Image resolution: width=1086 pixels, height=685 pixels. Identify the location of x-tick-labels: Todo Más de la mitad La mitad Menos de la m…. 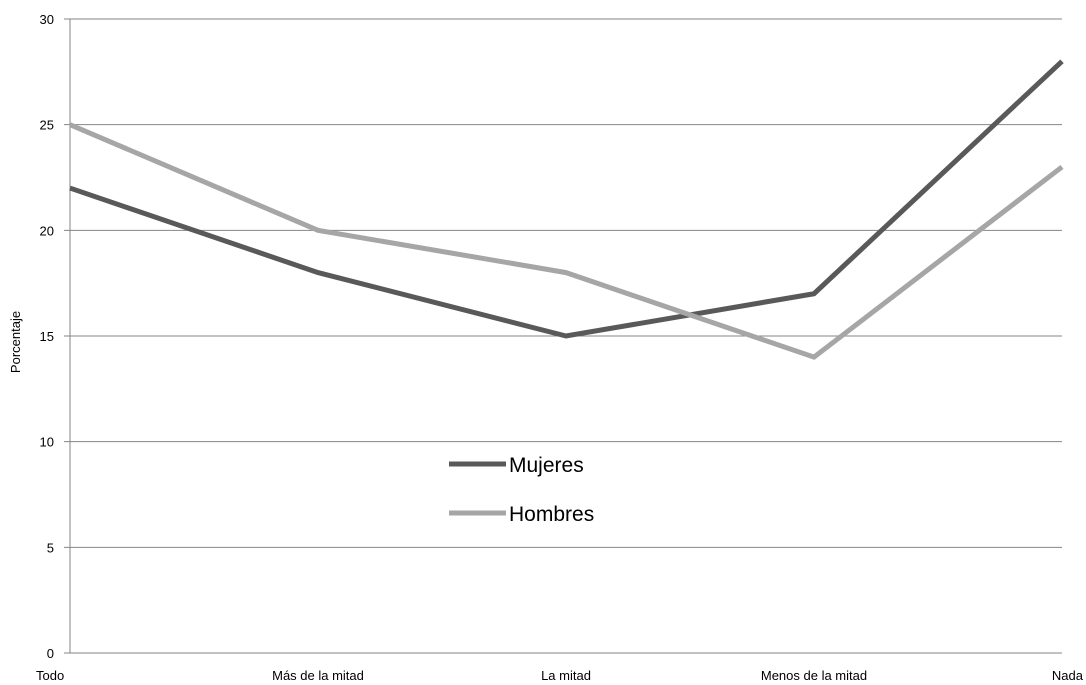
(560, 675).